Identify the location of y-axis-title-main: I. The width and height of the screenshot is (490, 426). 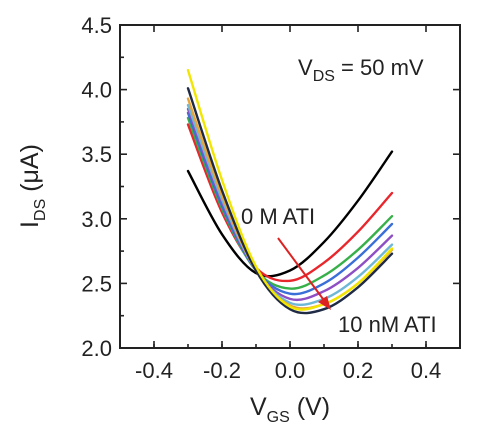
(30, 224).